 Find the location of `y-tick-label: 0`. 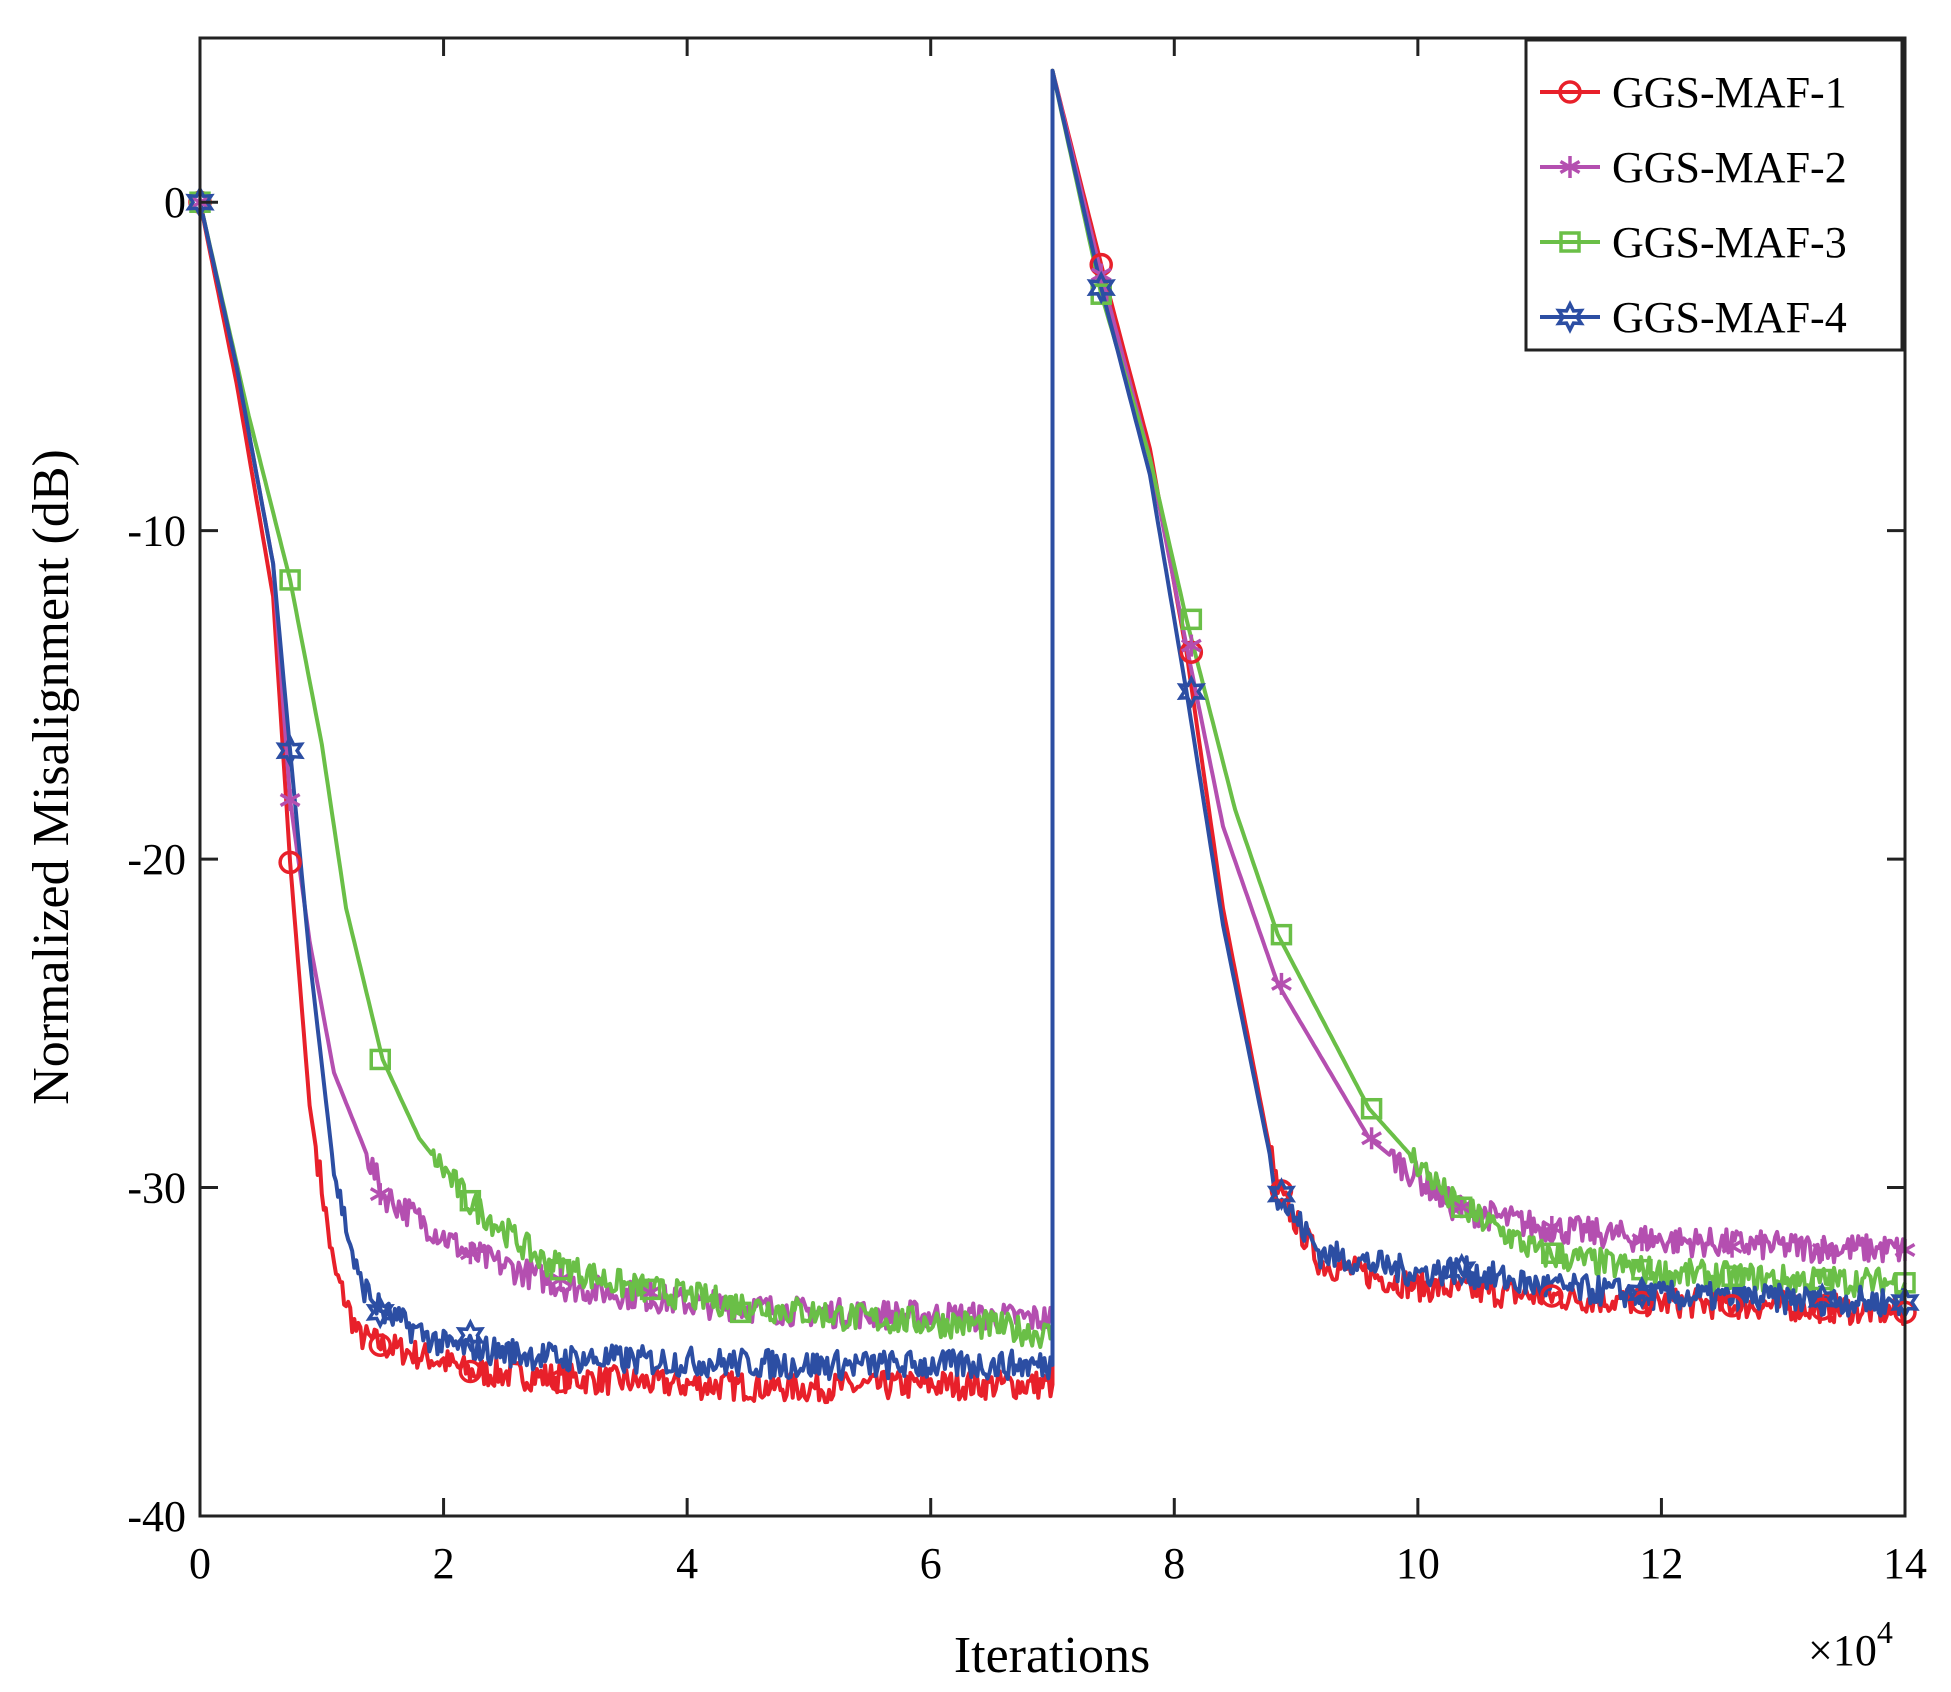

y-tick-label: 0 is located at coordinates (175, 202).